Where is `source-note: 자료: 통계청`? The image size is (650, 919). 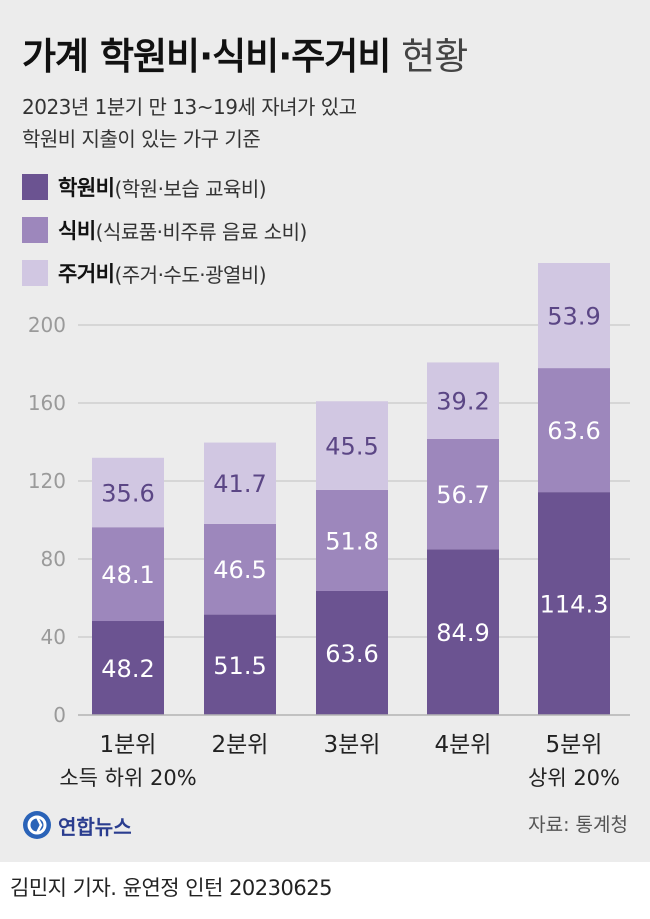 source-note: 자료: 통계청 is located at coordinates (578, 825).